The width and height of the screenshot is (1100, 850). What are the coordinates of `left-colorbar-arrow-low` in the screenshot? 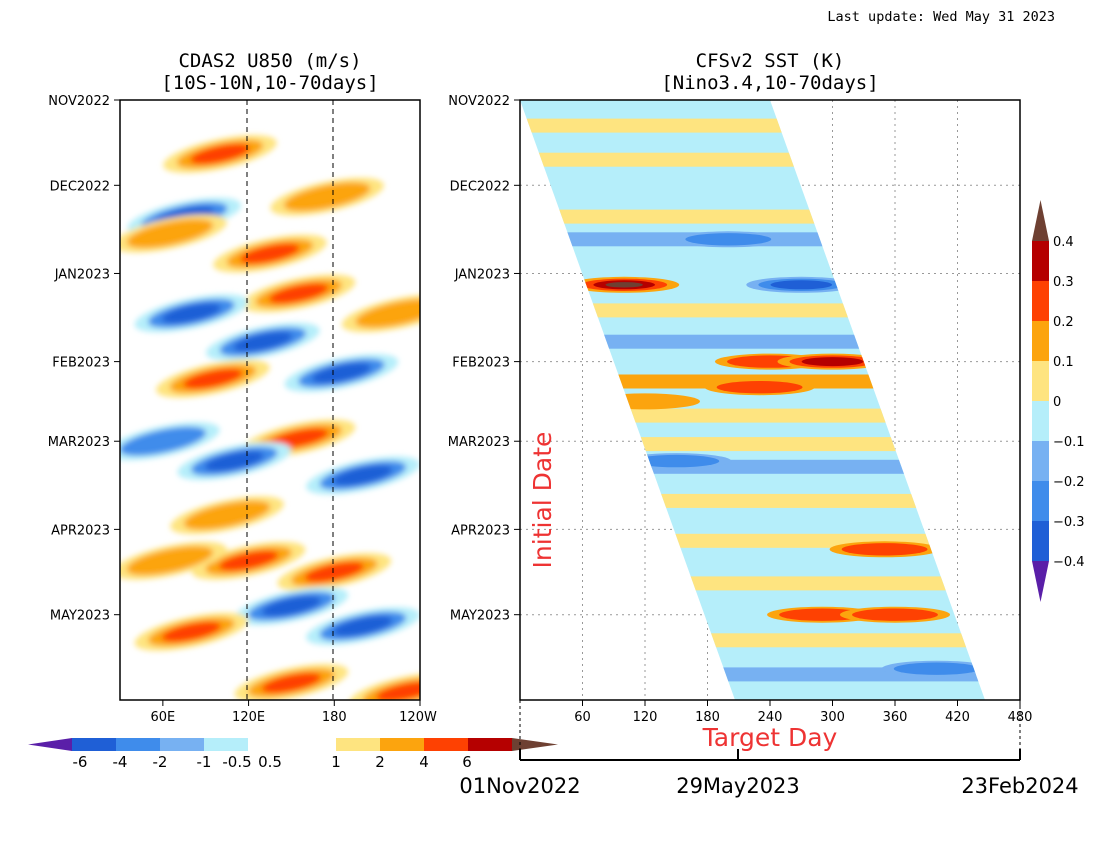 It's located at (50, 744).